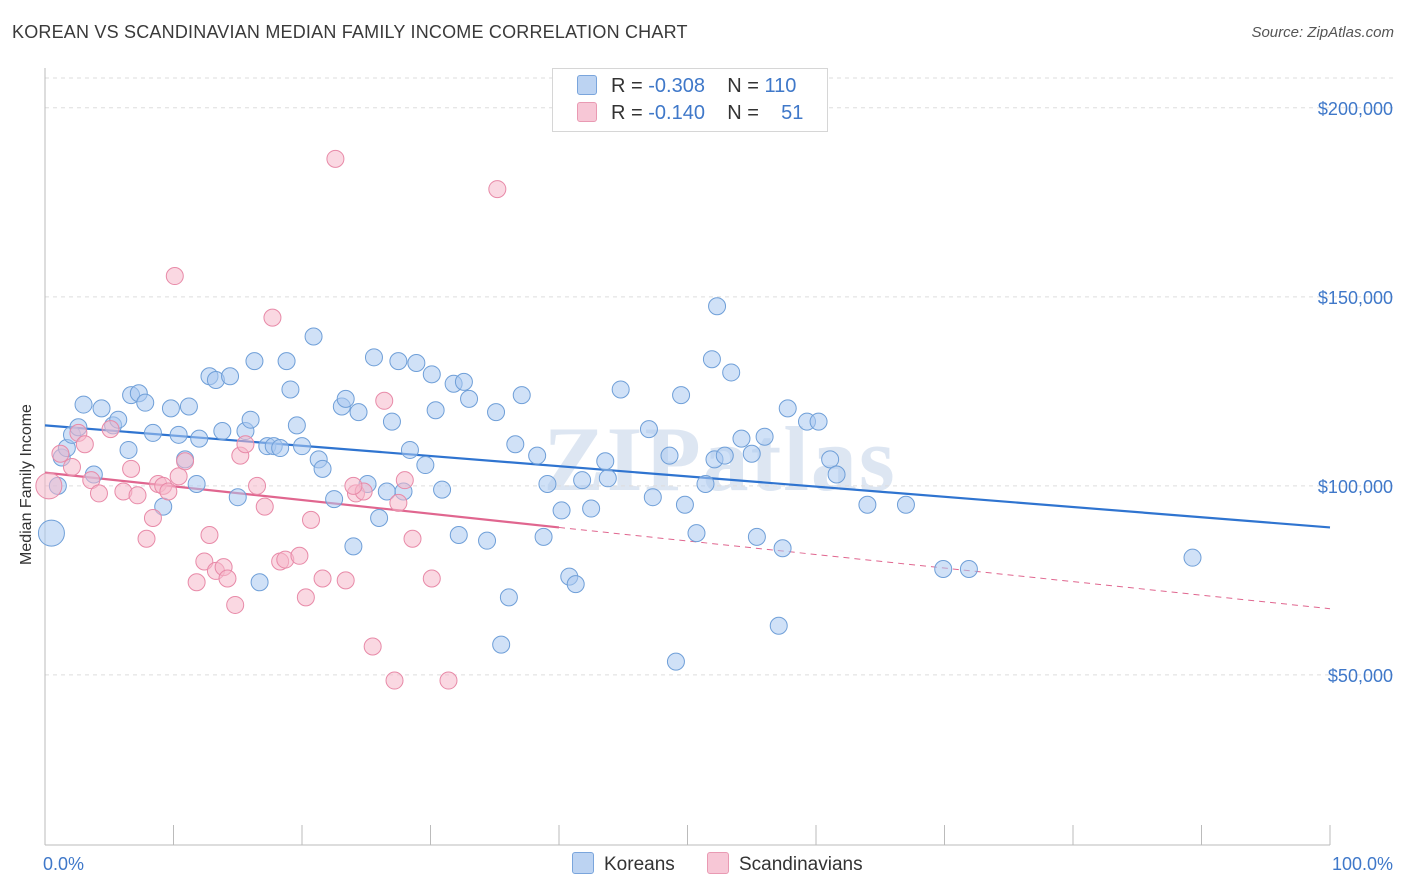  What do you see at coordinates (63, 864) in the screenshot?
I see `x-tick-label: 0.0%` at bounding box center [63, 864].